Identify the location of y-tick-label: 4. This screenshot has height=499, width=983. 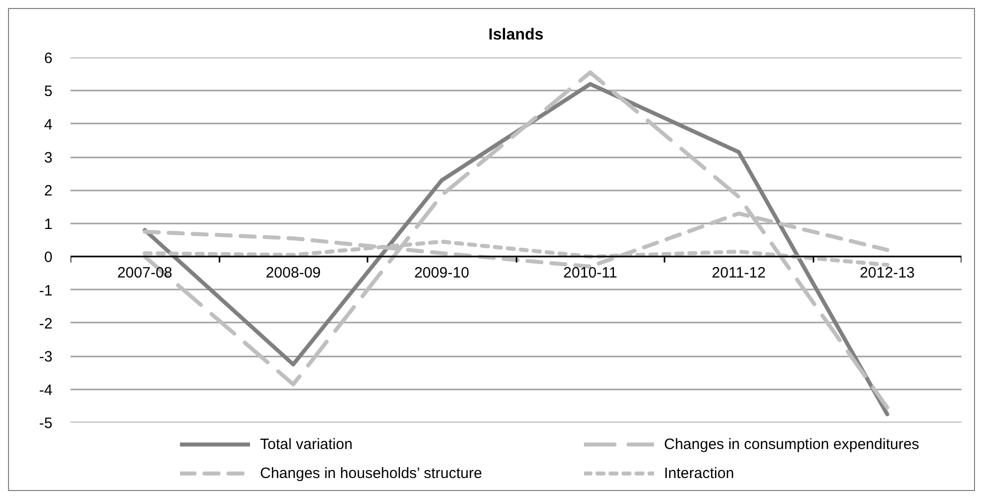
(48, 125).